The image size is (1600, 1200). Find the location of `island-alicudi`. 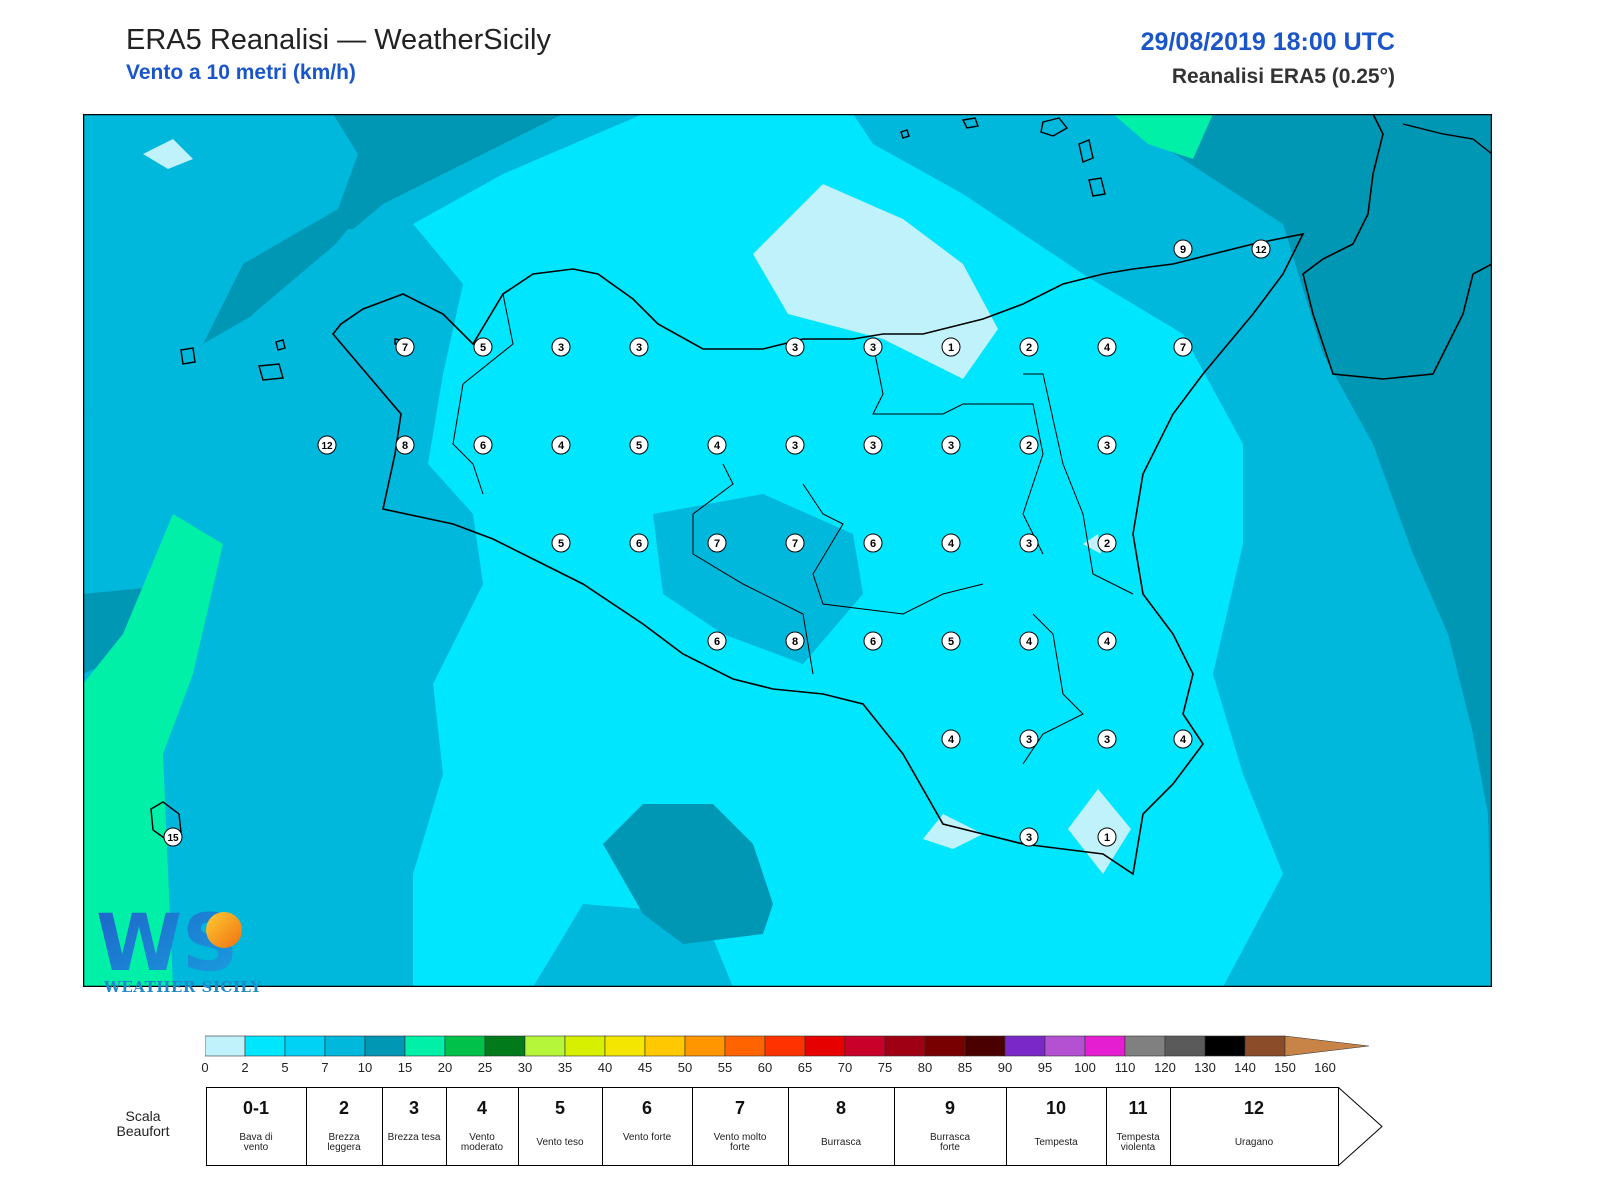

island-alicudi is located at coordinates (905, 134).